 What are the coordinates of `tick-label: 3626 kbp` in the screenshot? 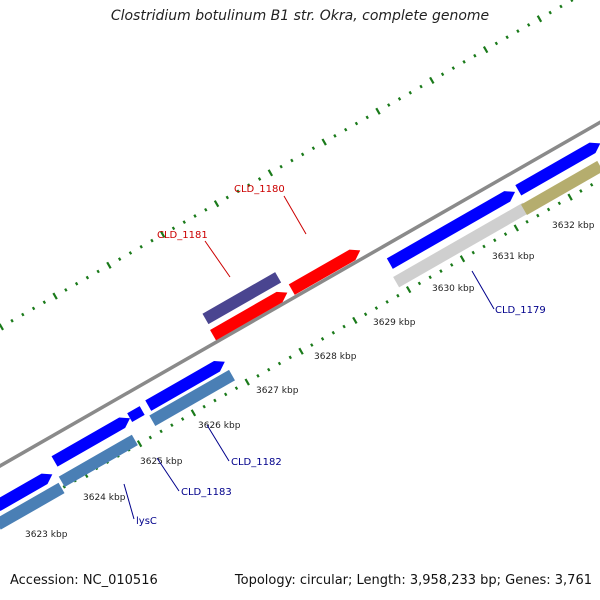 It's located at (219, 426).